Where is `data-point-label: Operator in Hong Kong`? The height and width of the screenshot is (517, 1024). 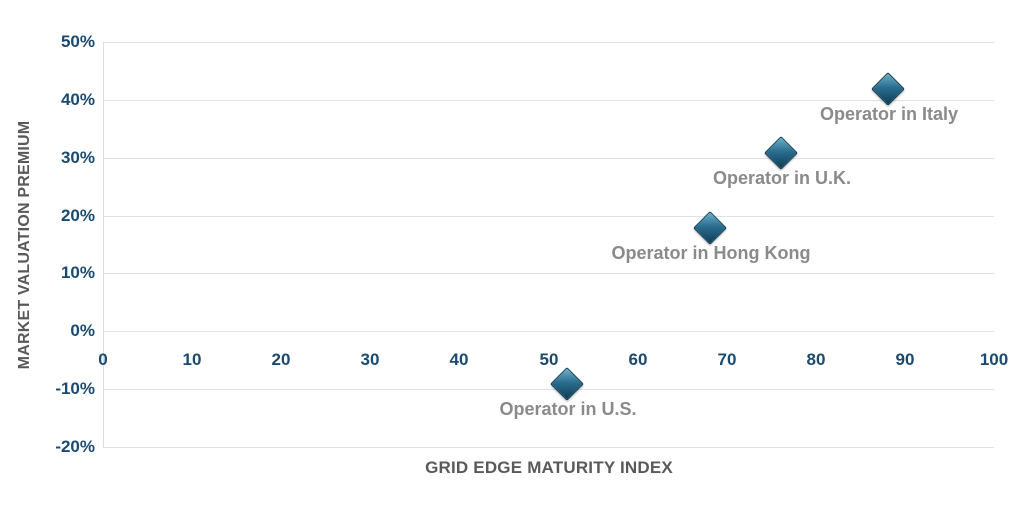
data-point-label: Operator in Hong Kong is located at coordinates (711, 253).